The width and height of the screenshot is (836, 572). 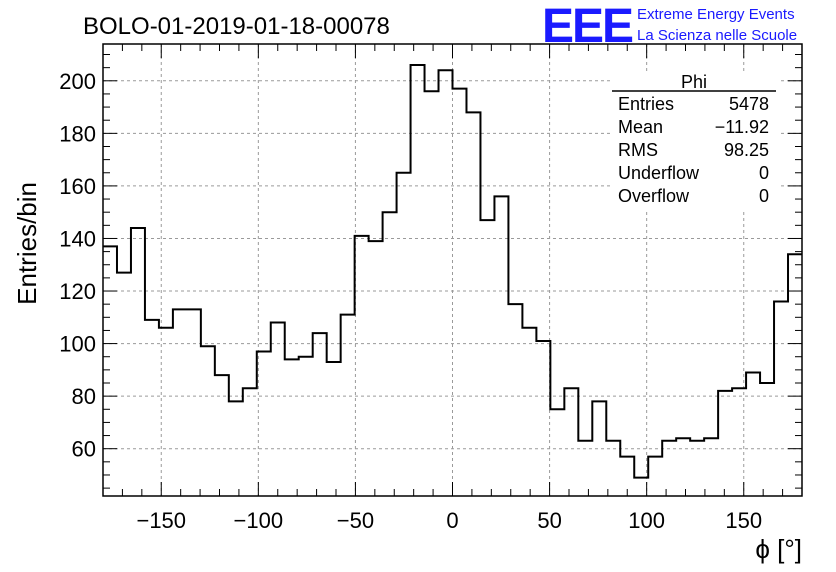 I want to click on stats-label-mean: Mean, so click(x=640, y=127).